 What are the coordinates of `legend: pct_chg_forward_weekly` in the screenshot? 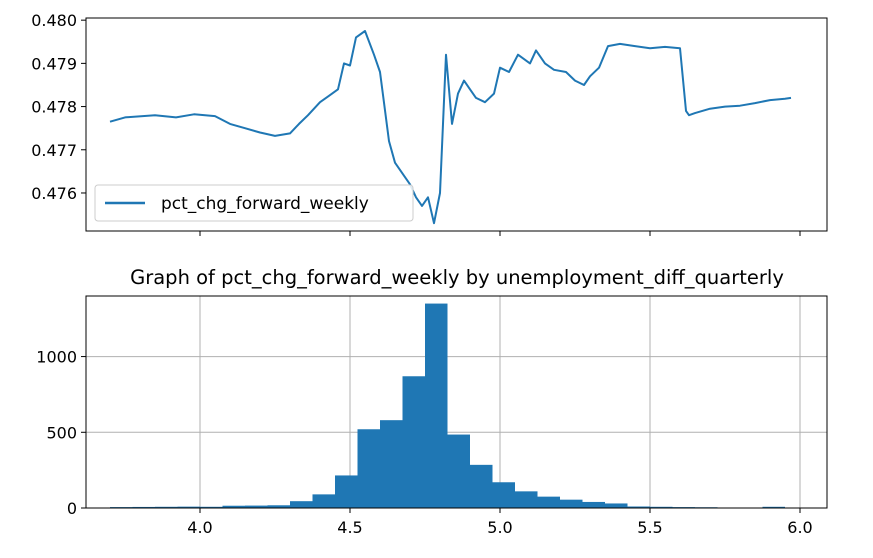 It's located at (254, 203).